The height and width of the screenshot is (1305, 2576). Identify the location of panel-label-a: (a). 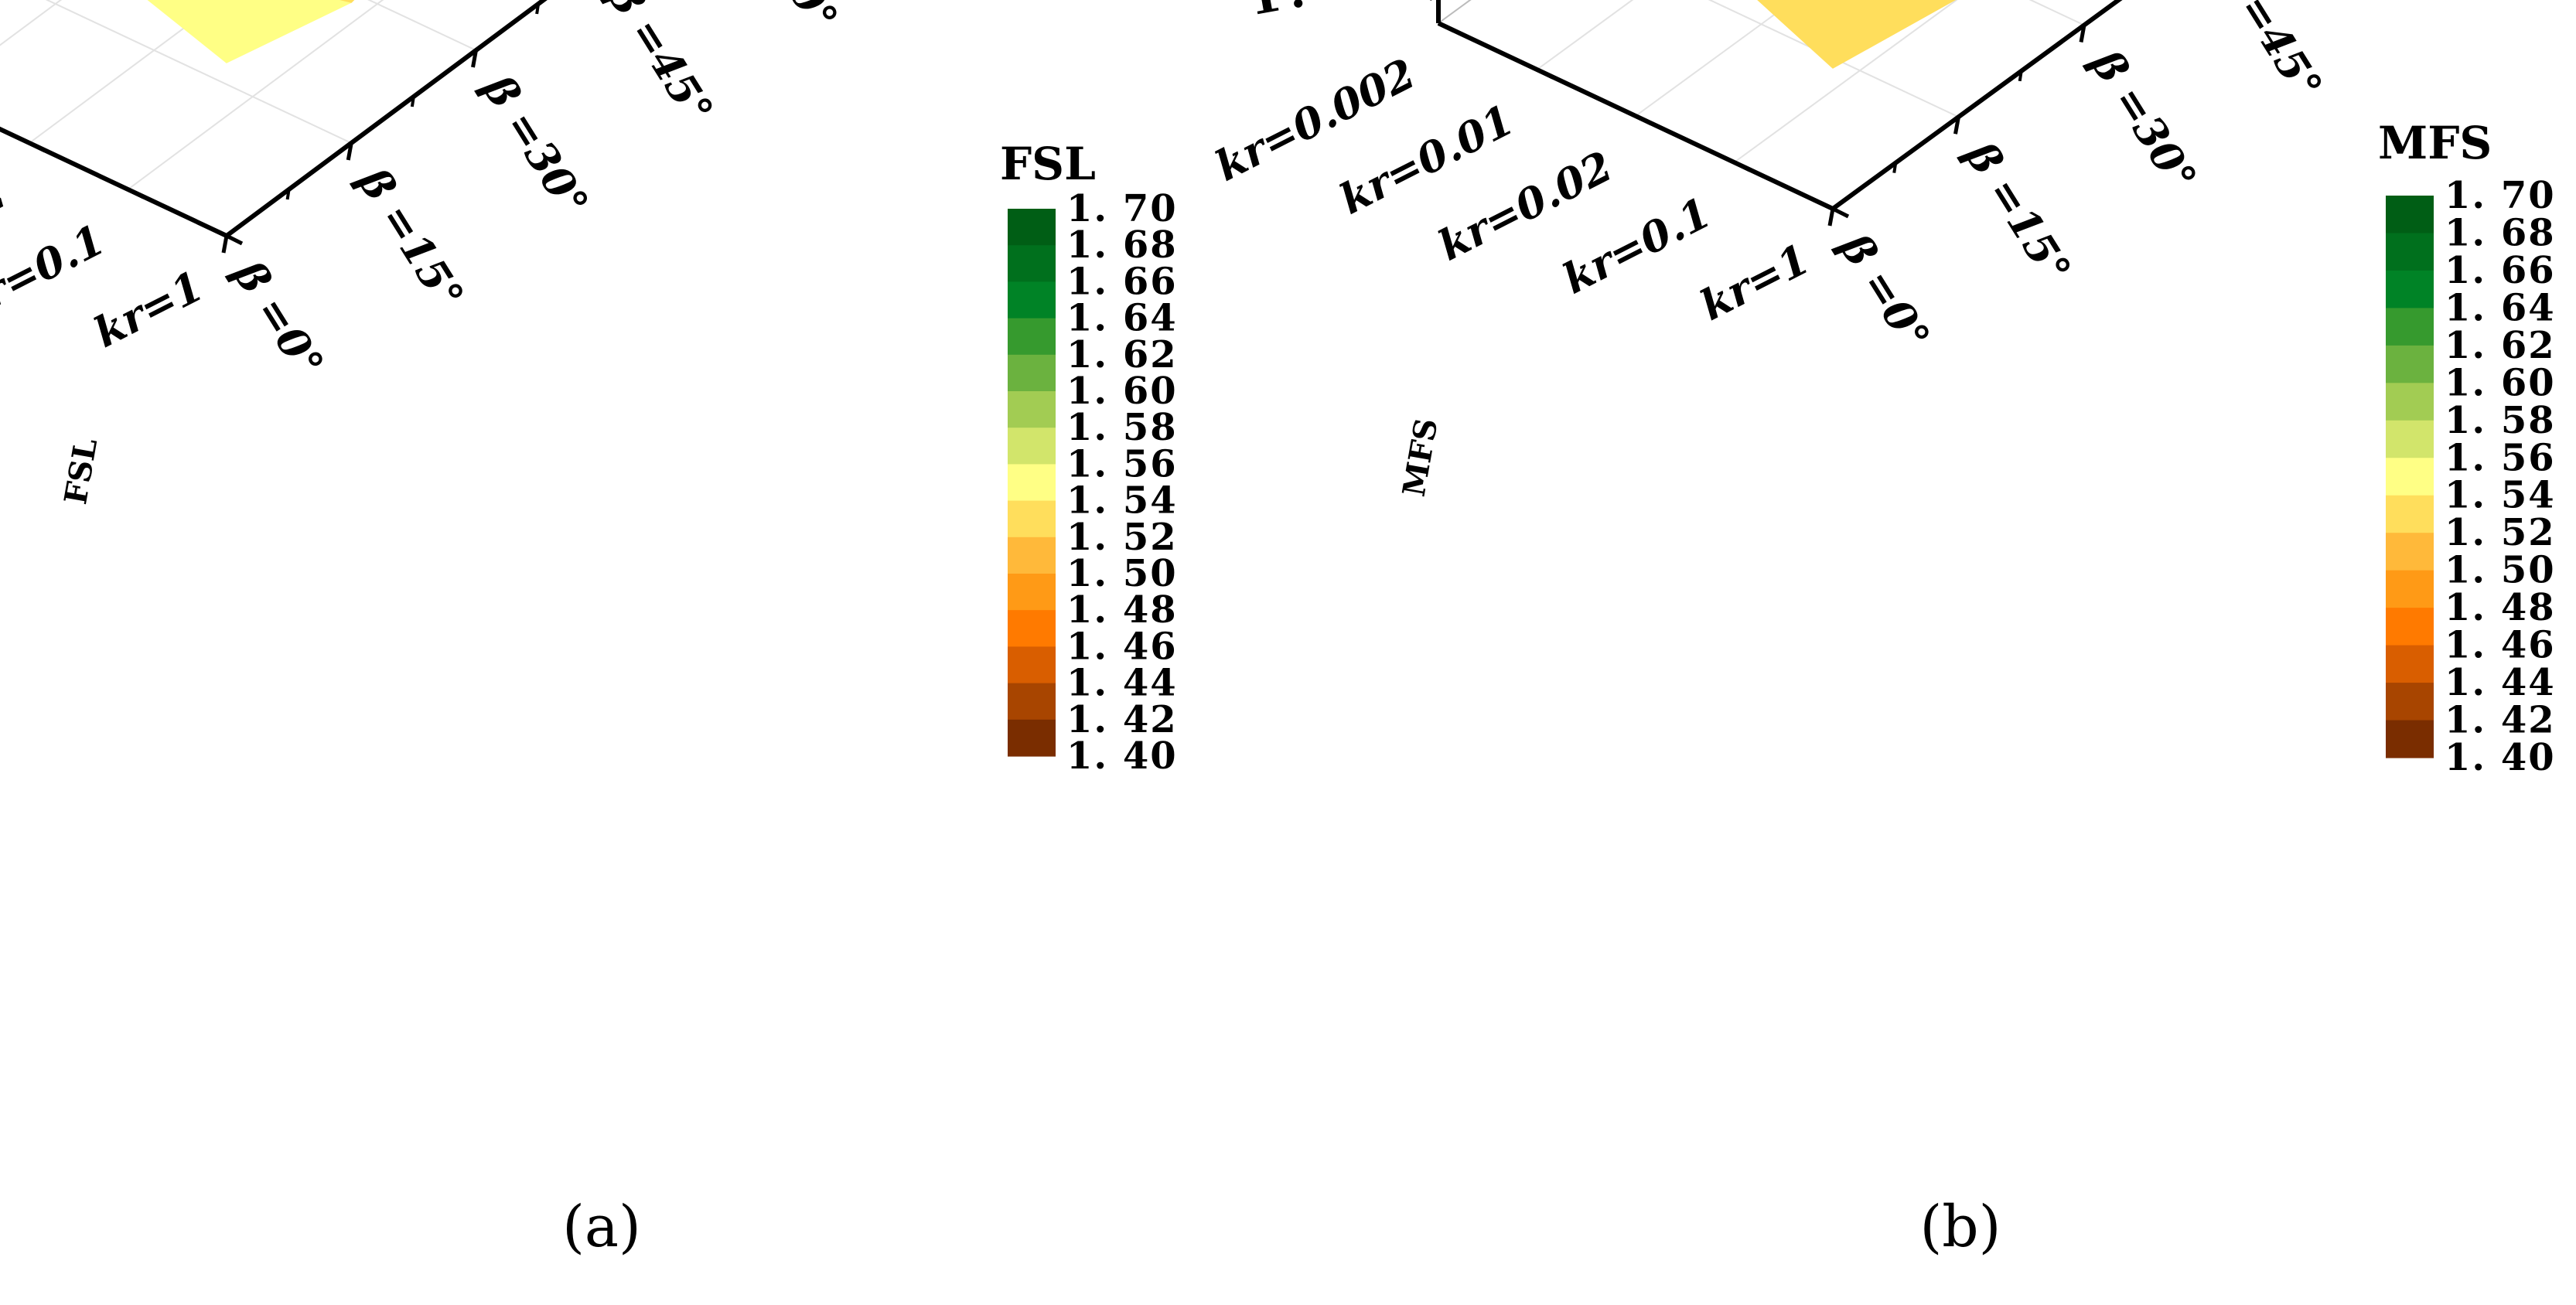
(601, 1227).